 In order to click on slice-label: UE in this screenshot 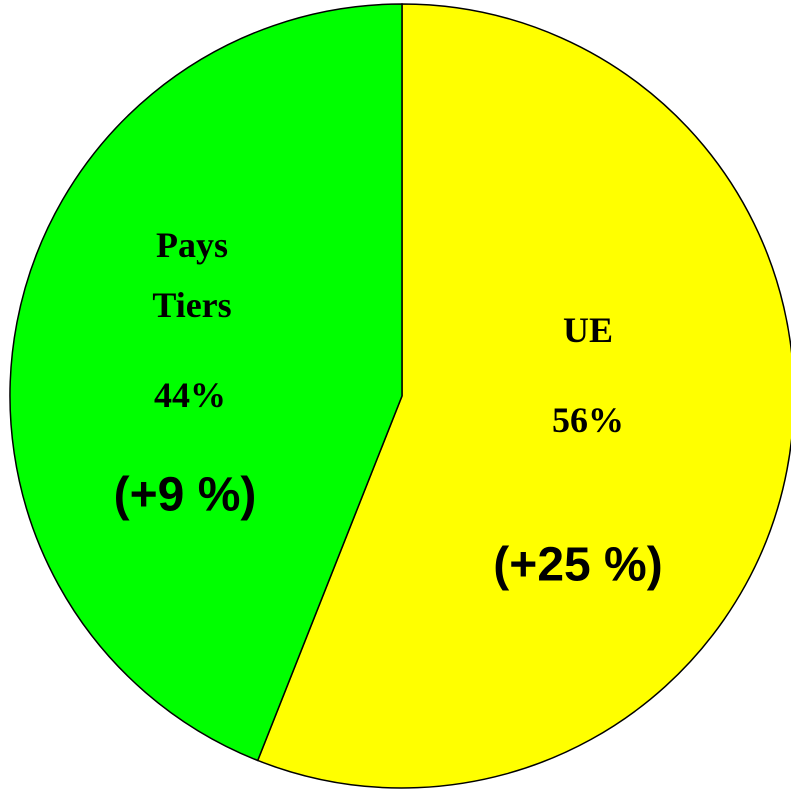, I will do `click(587, 330)`.